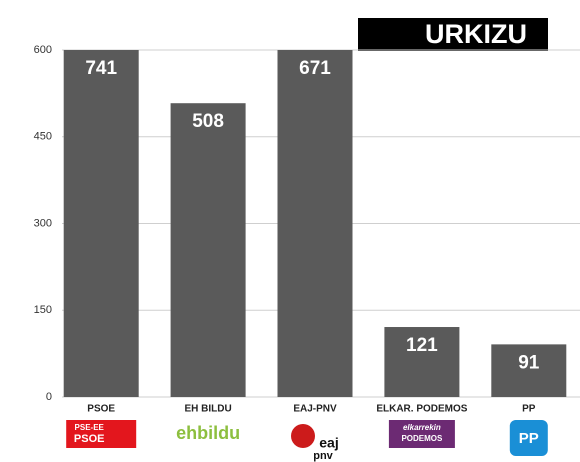 The width and height of the screenshot is (580, 462). Describe the element at coordinates (529, 409) in the screenshot. I see `x-tick-label: PP` at that location.